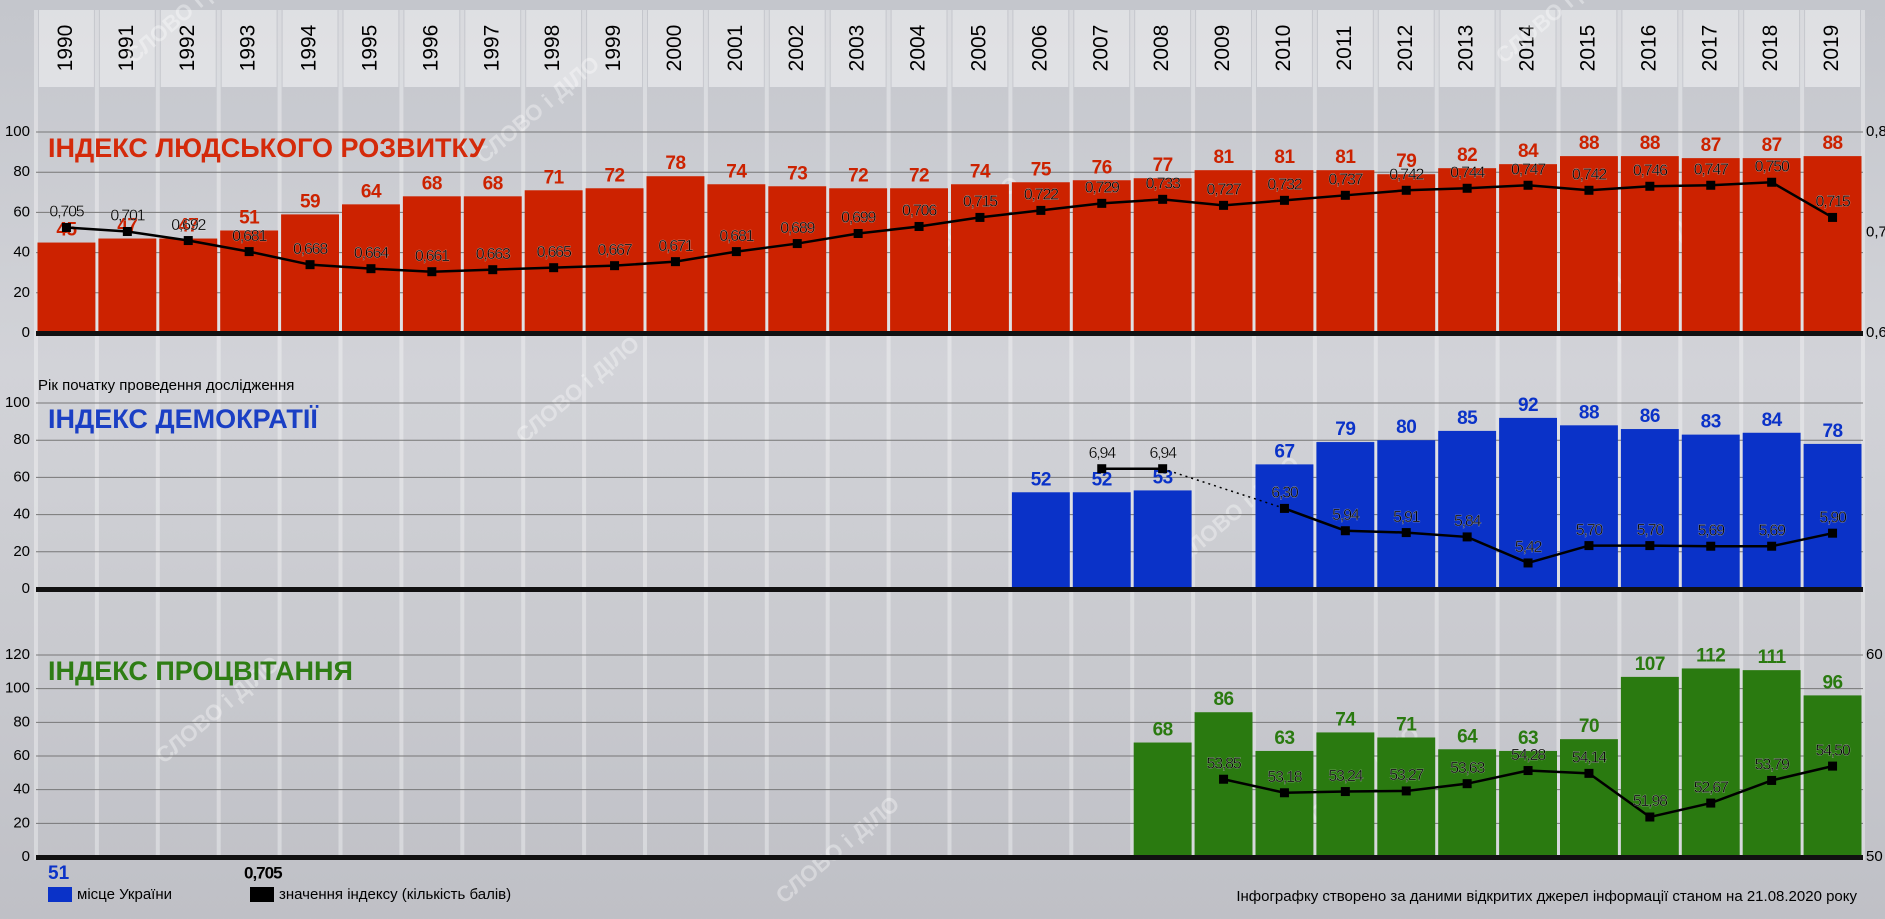 The width and height of the screenshot is (1885, 919). Describe the element at coordinates (1528, 169) in the screenshot. I see `index-label: 0,747` at that location.